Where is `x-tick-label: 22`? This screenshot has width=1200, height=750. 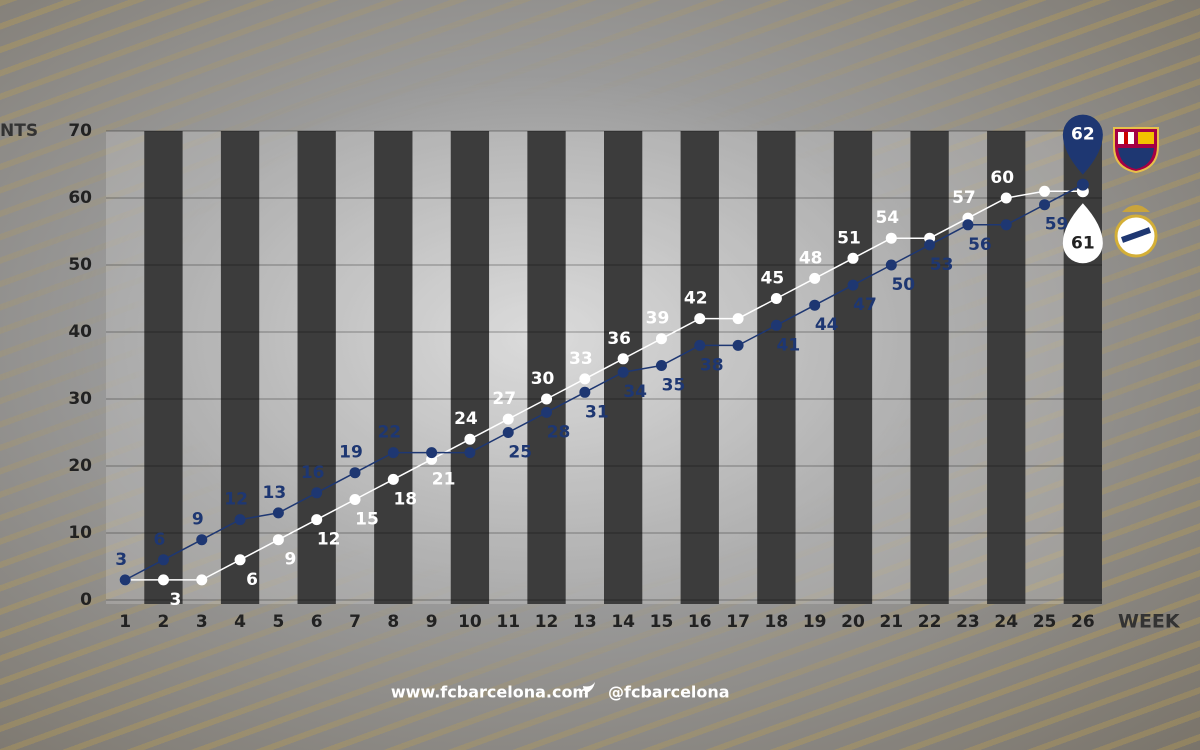 x-tick-label: 22 is located at coordinates (930, 622).